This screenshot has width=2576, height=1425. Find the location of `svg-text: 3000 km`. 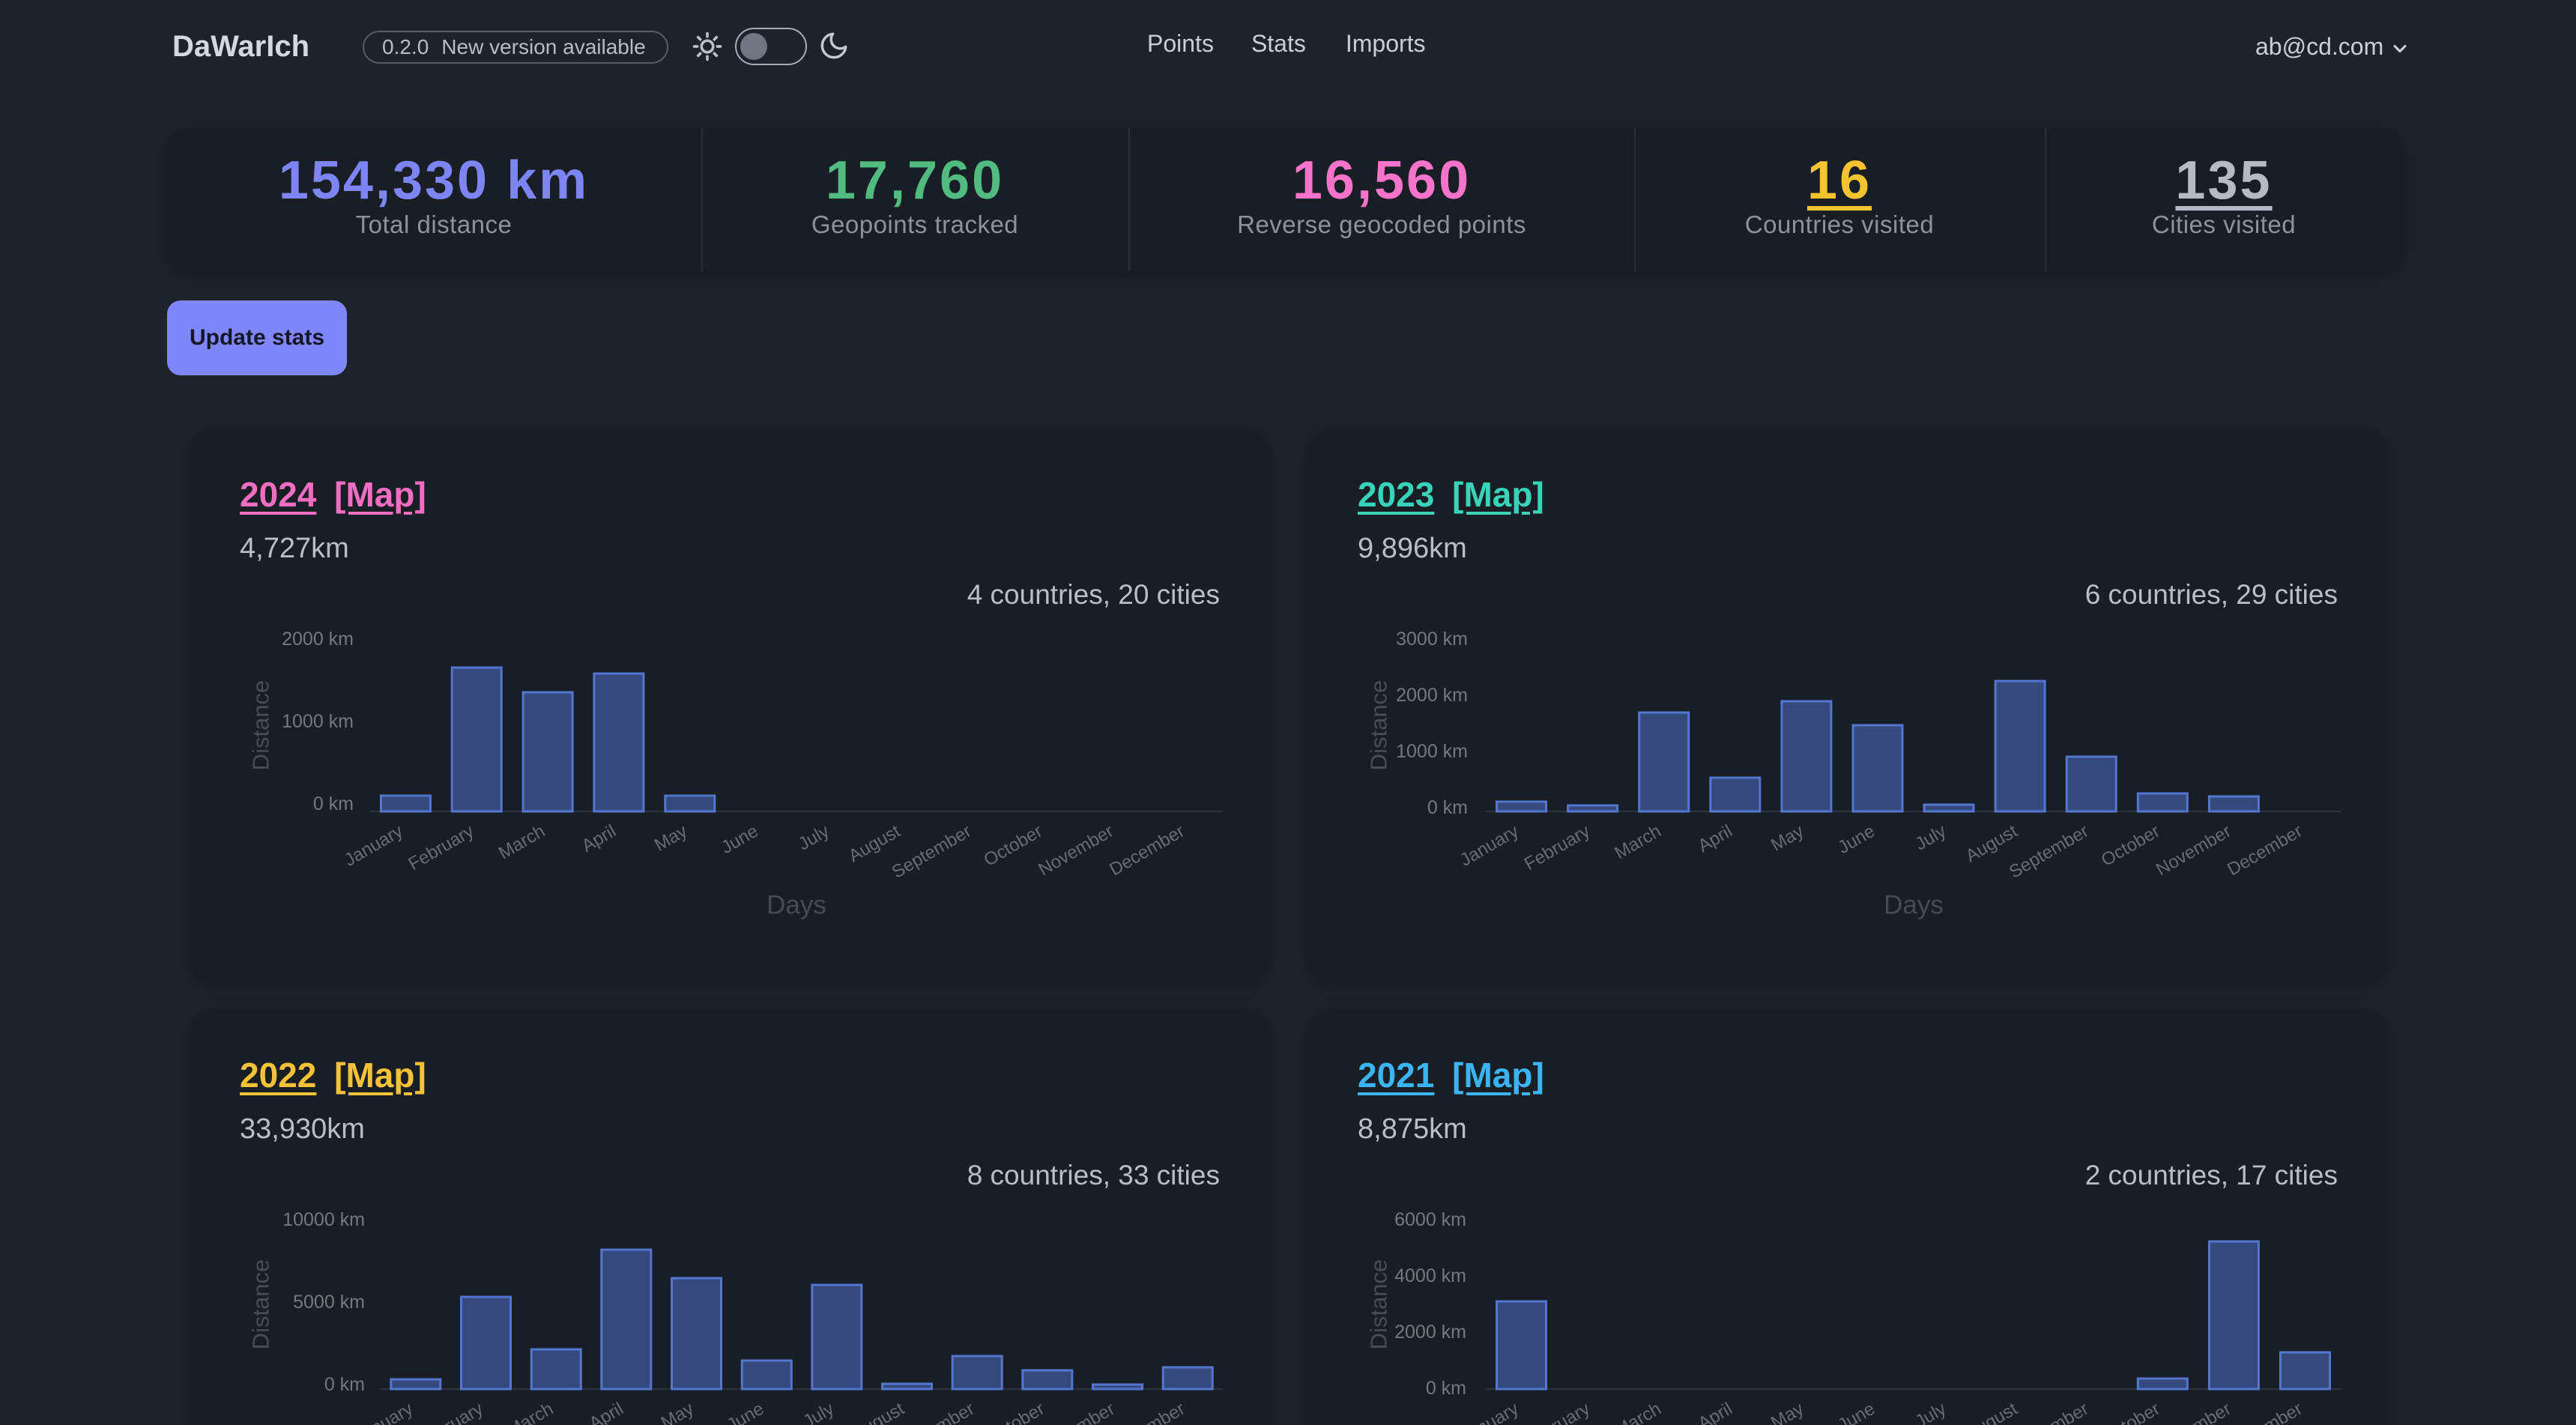

svg-text: 3000 km is located at coordinates (1432, 639).